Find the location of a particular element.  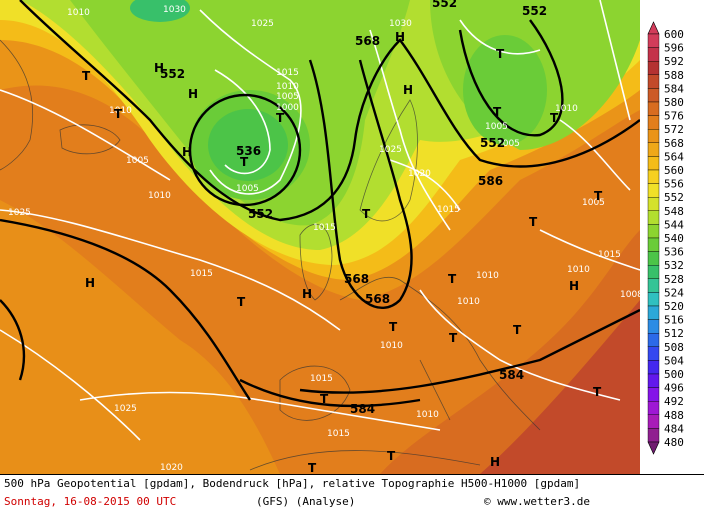

pressure-label: 1000 is located at coordinates (287, 108).